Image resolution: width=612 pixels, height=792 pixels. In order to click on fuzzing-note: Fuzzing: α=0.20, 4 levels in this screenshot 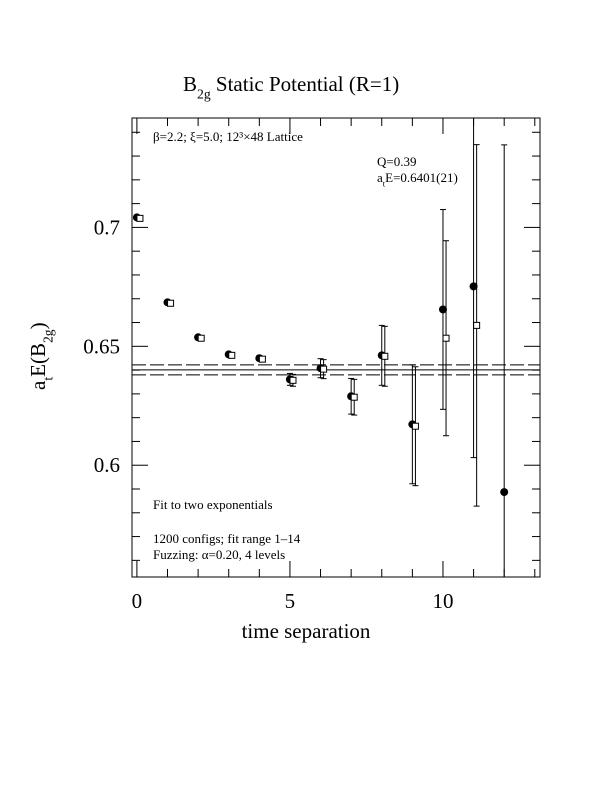, I will do `click(219, 554)`.